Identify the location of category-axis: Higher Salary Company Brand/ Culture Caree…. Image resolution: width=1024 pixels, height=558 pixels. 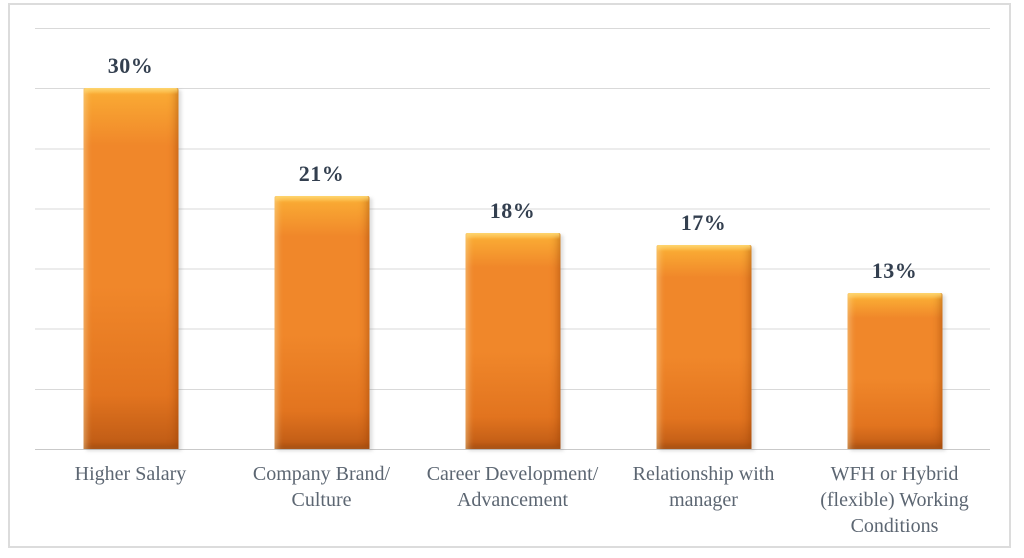
(512, 500).